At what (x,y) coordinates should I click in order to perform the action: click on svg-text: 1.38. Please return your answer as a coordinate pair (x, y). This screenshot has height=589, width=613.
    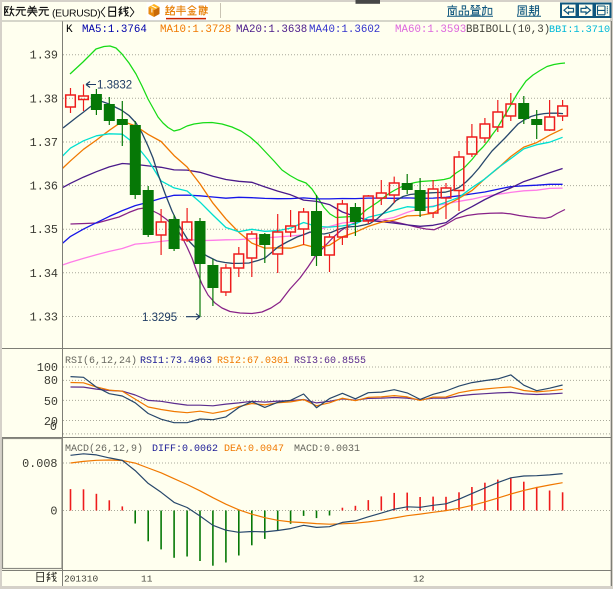
    Looking at the image, I should click on (44, 99).